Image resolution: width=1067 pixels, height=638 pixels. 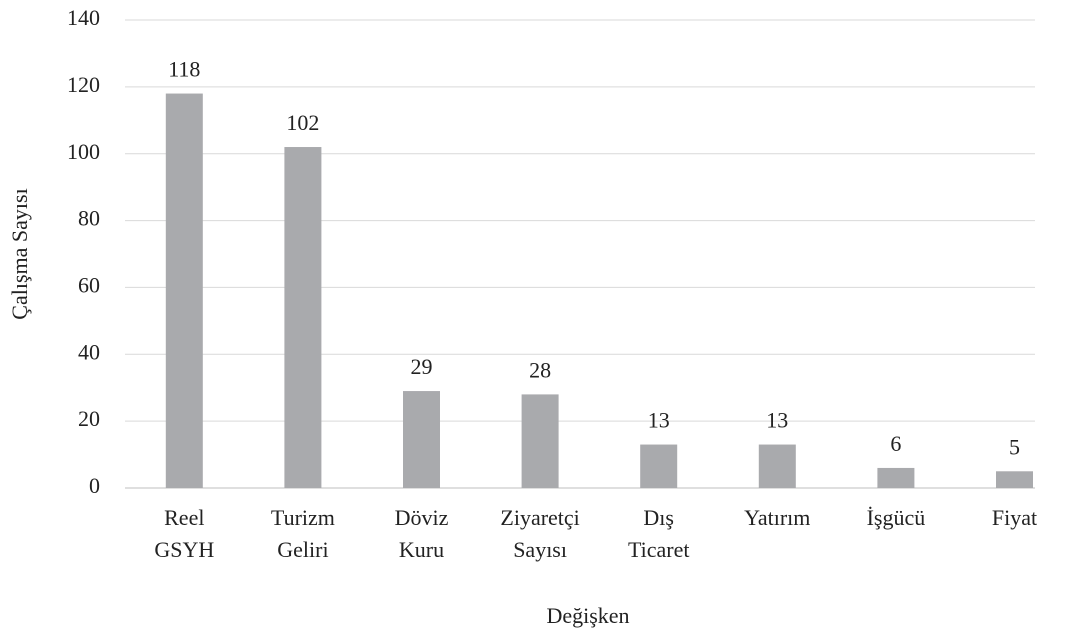 What do you see at coordinates (540, 369) in the screenshot?
I see `data-label: 28` at bounding box center [540, 369].